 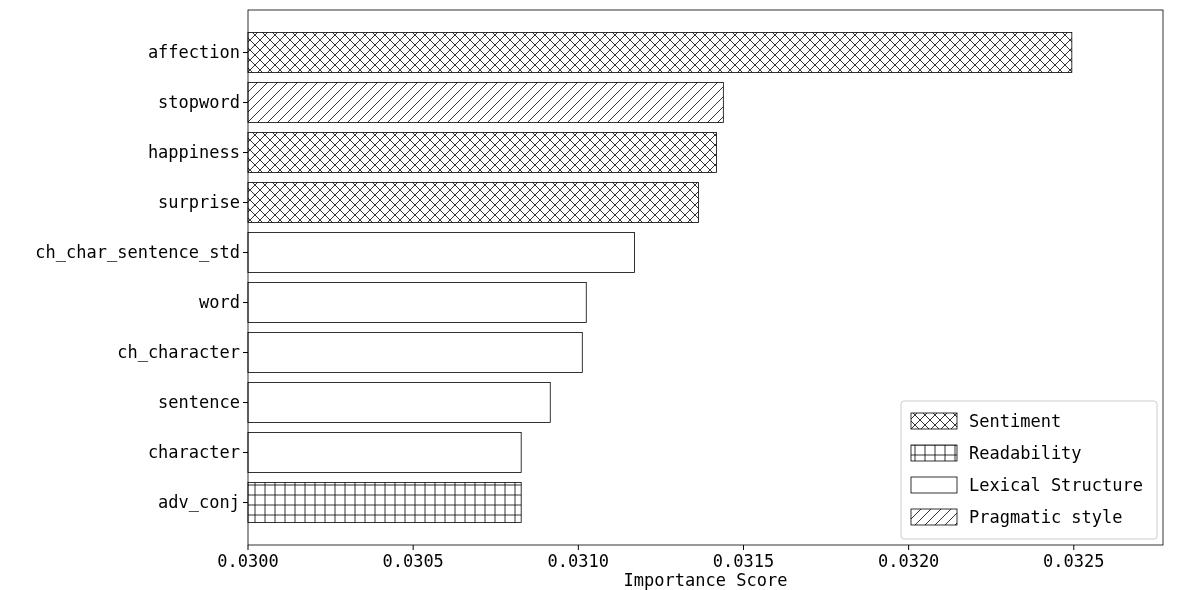 What do you see at coordinates (199, 202) in the screenshot?
I see `y-tick-label: surprise` at bounding box center [199, 202].